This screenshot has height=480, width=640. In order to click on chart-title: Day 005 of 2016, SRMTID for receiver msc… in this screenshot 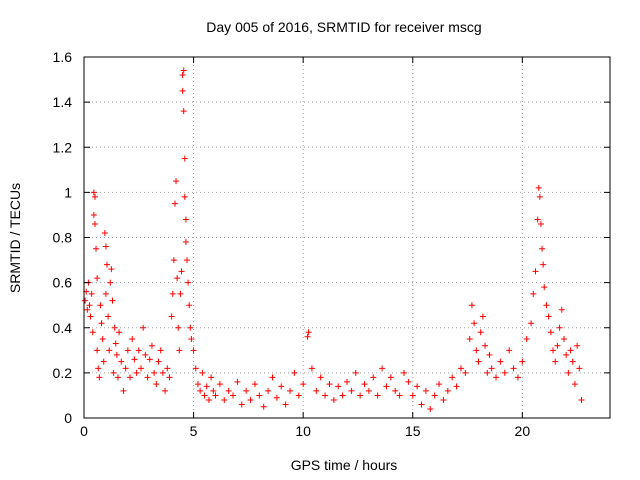, I will do `click(343, 27)`.